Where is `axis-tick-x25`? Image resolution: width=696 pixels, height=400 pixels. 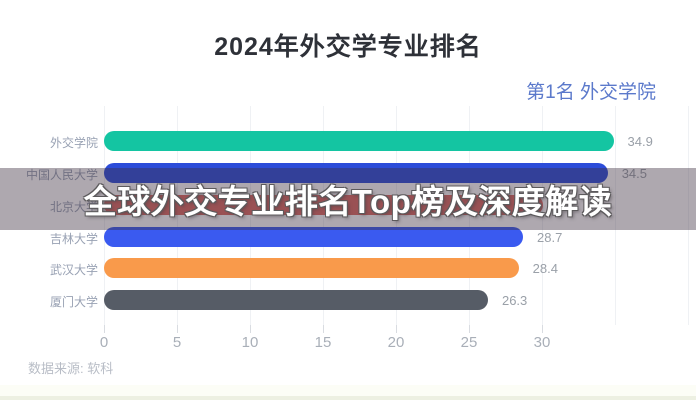 axis-tick-x25 is located at coordinates (469, 329).